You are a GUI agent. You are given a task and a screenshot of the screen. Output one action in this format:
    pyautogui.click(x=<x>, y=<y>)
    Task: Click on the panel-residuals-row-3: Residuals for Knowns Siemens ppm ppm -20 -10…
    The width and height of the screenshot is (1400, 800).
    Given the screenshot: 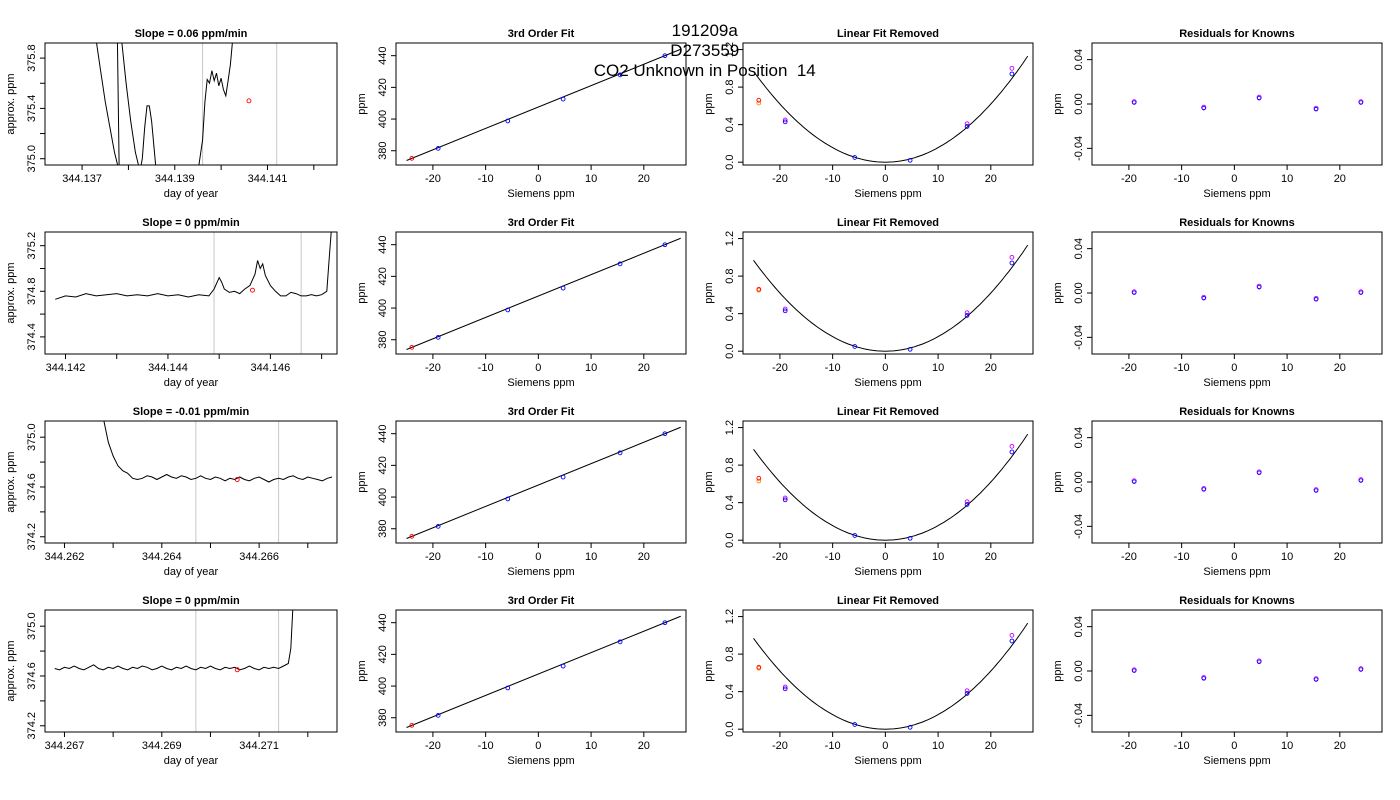 What is the action you would take?
    pyautogui.click(x=1217, y=492)
    